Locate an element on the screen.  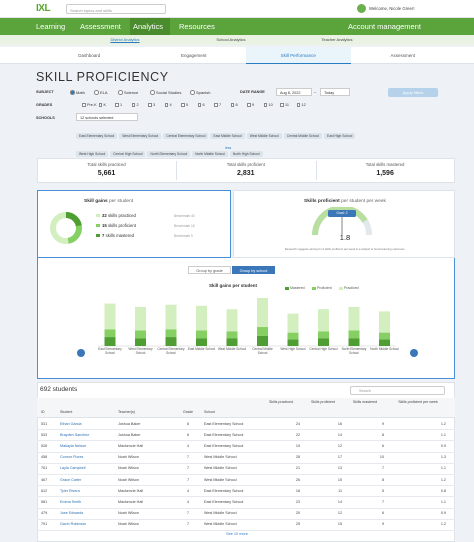
see-more: See 10 more is located at coordinates (237, 534).